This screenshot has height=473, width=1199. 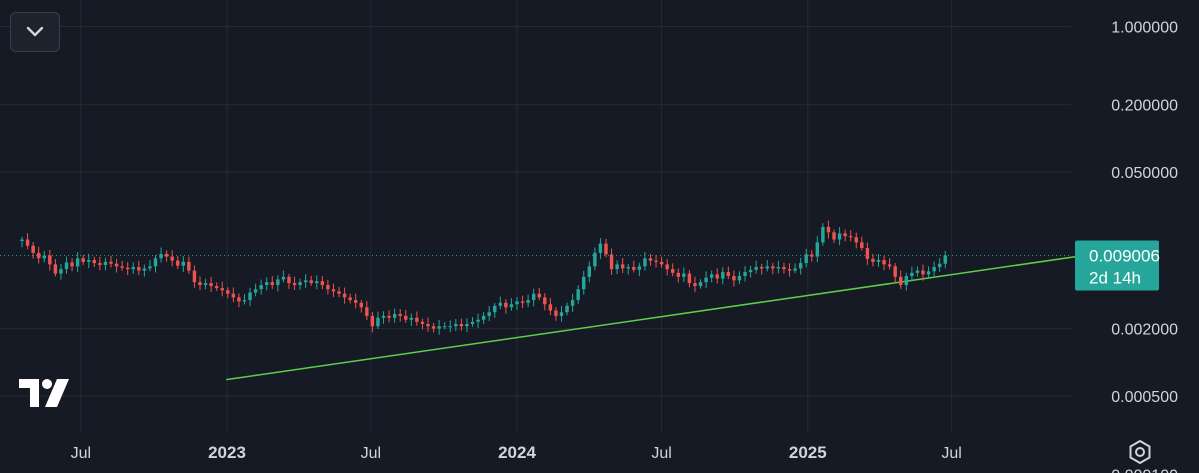 What do you see at coordinates (1144, 470) in the screenshot?
I see `y-tick-label: 0.000100` at bounding box center [1144, 470].